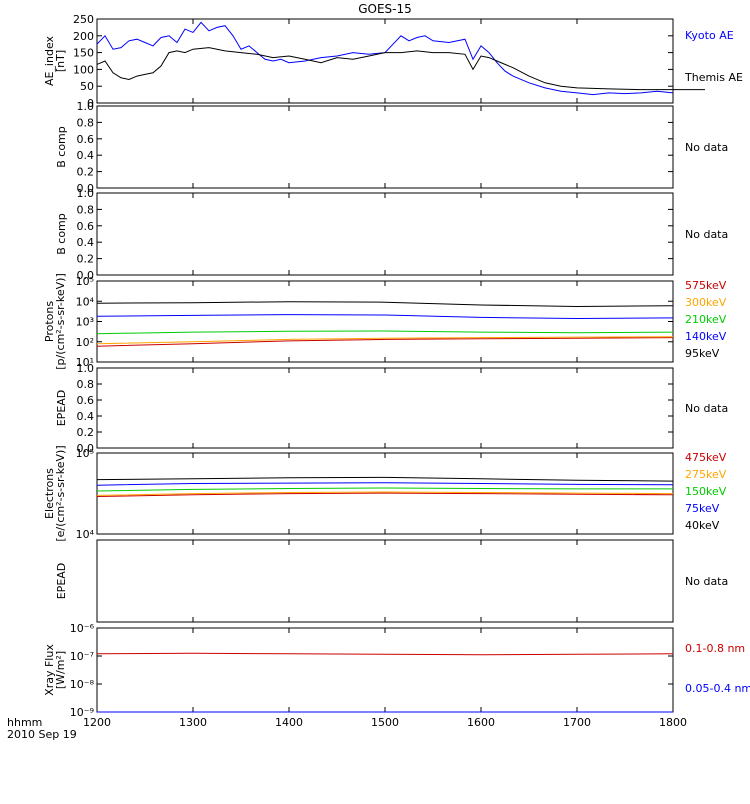 The width and height of the screenshot is (750, 804). What do you see at coordinates (61, 147) in the screenshot?
I see `ylabel-bcomp1-0: B comp` at bounding box center [61, 147].